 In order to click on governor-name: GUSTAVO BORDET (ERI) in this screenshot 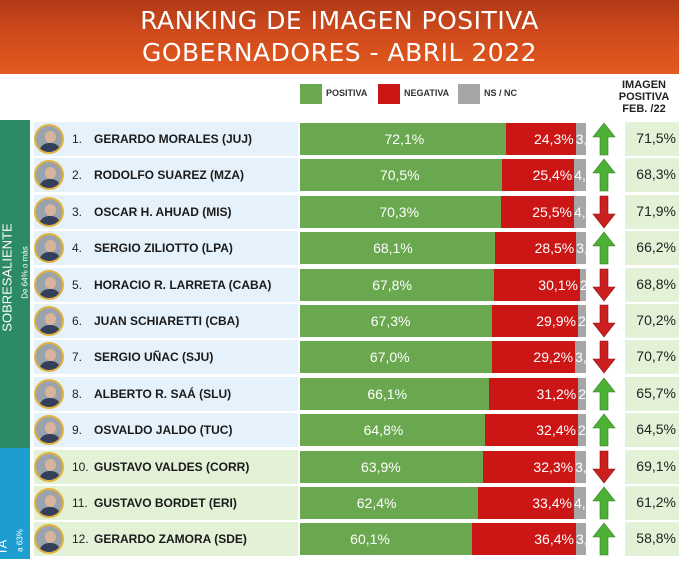, I will do `click(165, 503)`.